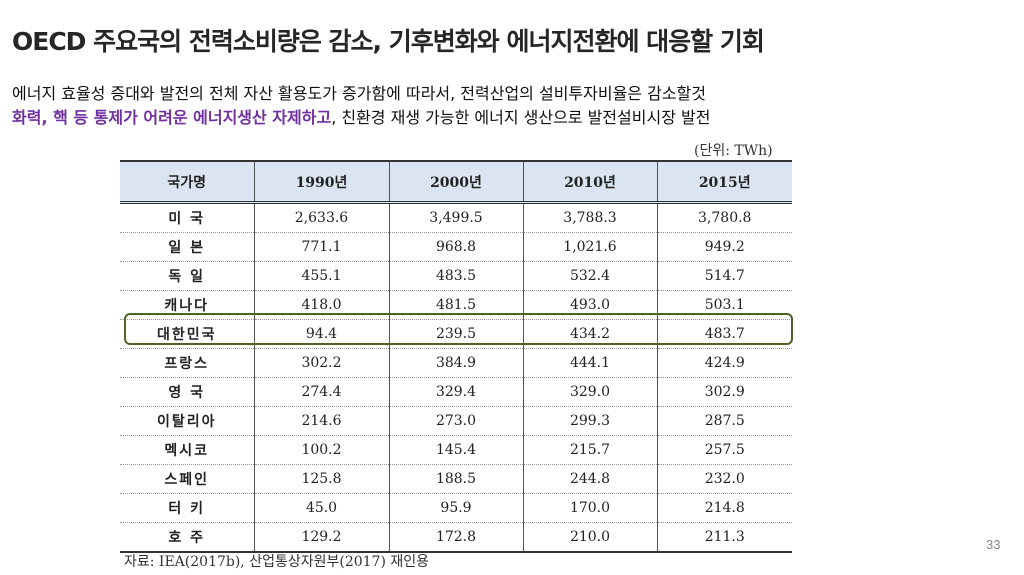 Image resolution: width=1024 pixels, height=575 pixels. I want to click on value-cell: 968.8, so click(456, 247).